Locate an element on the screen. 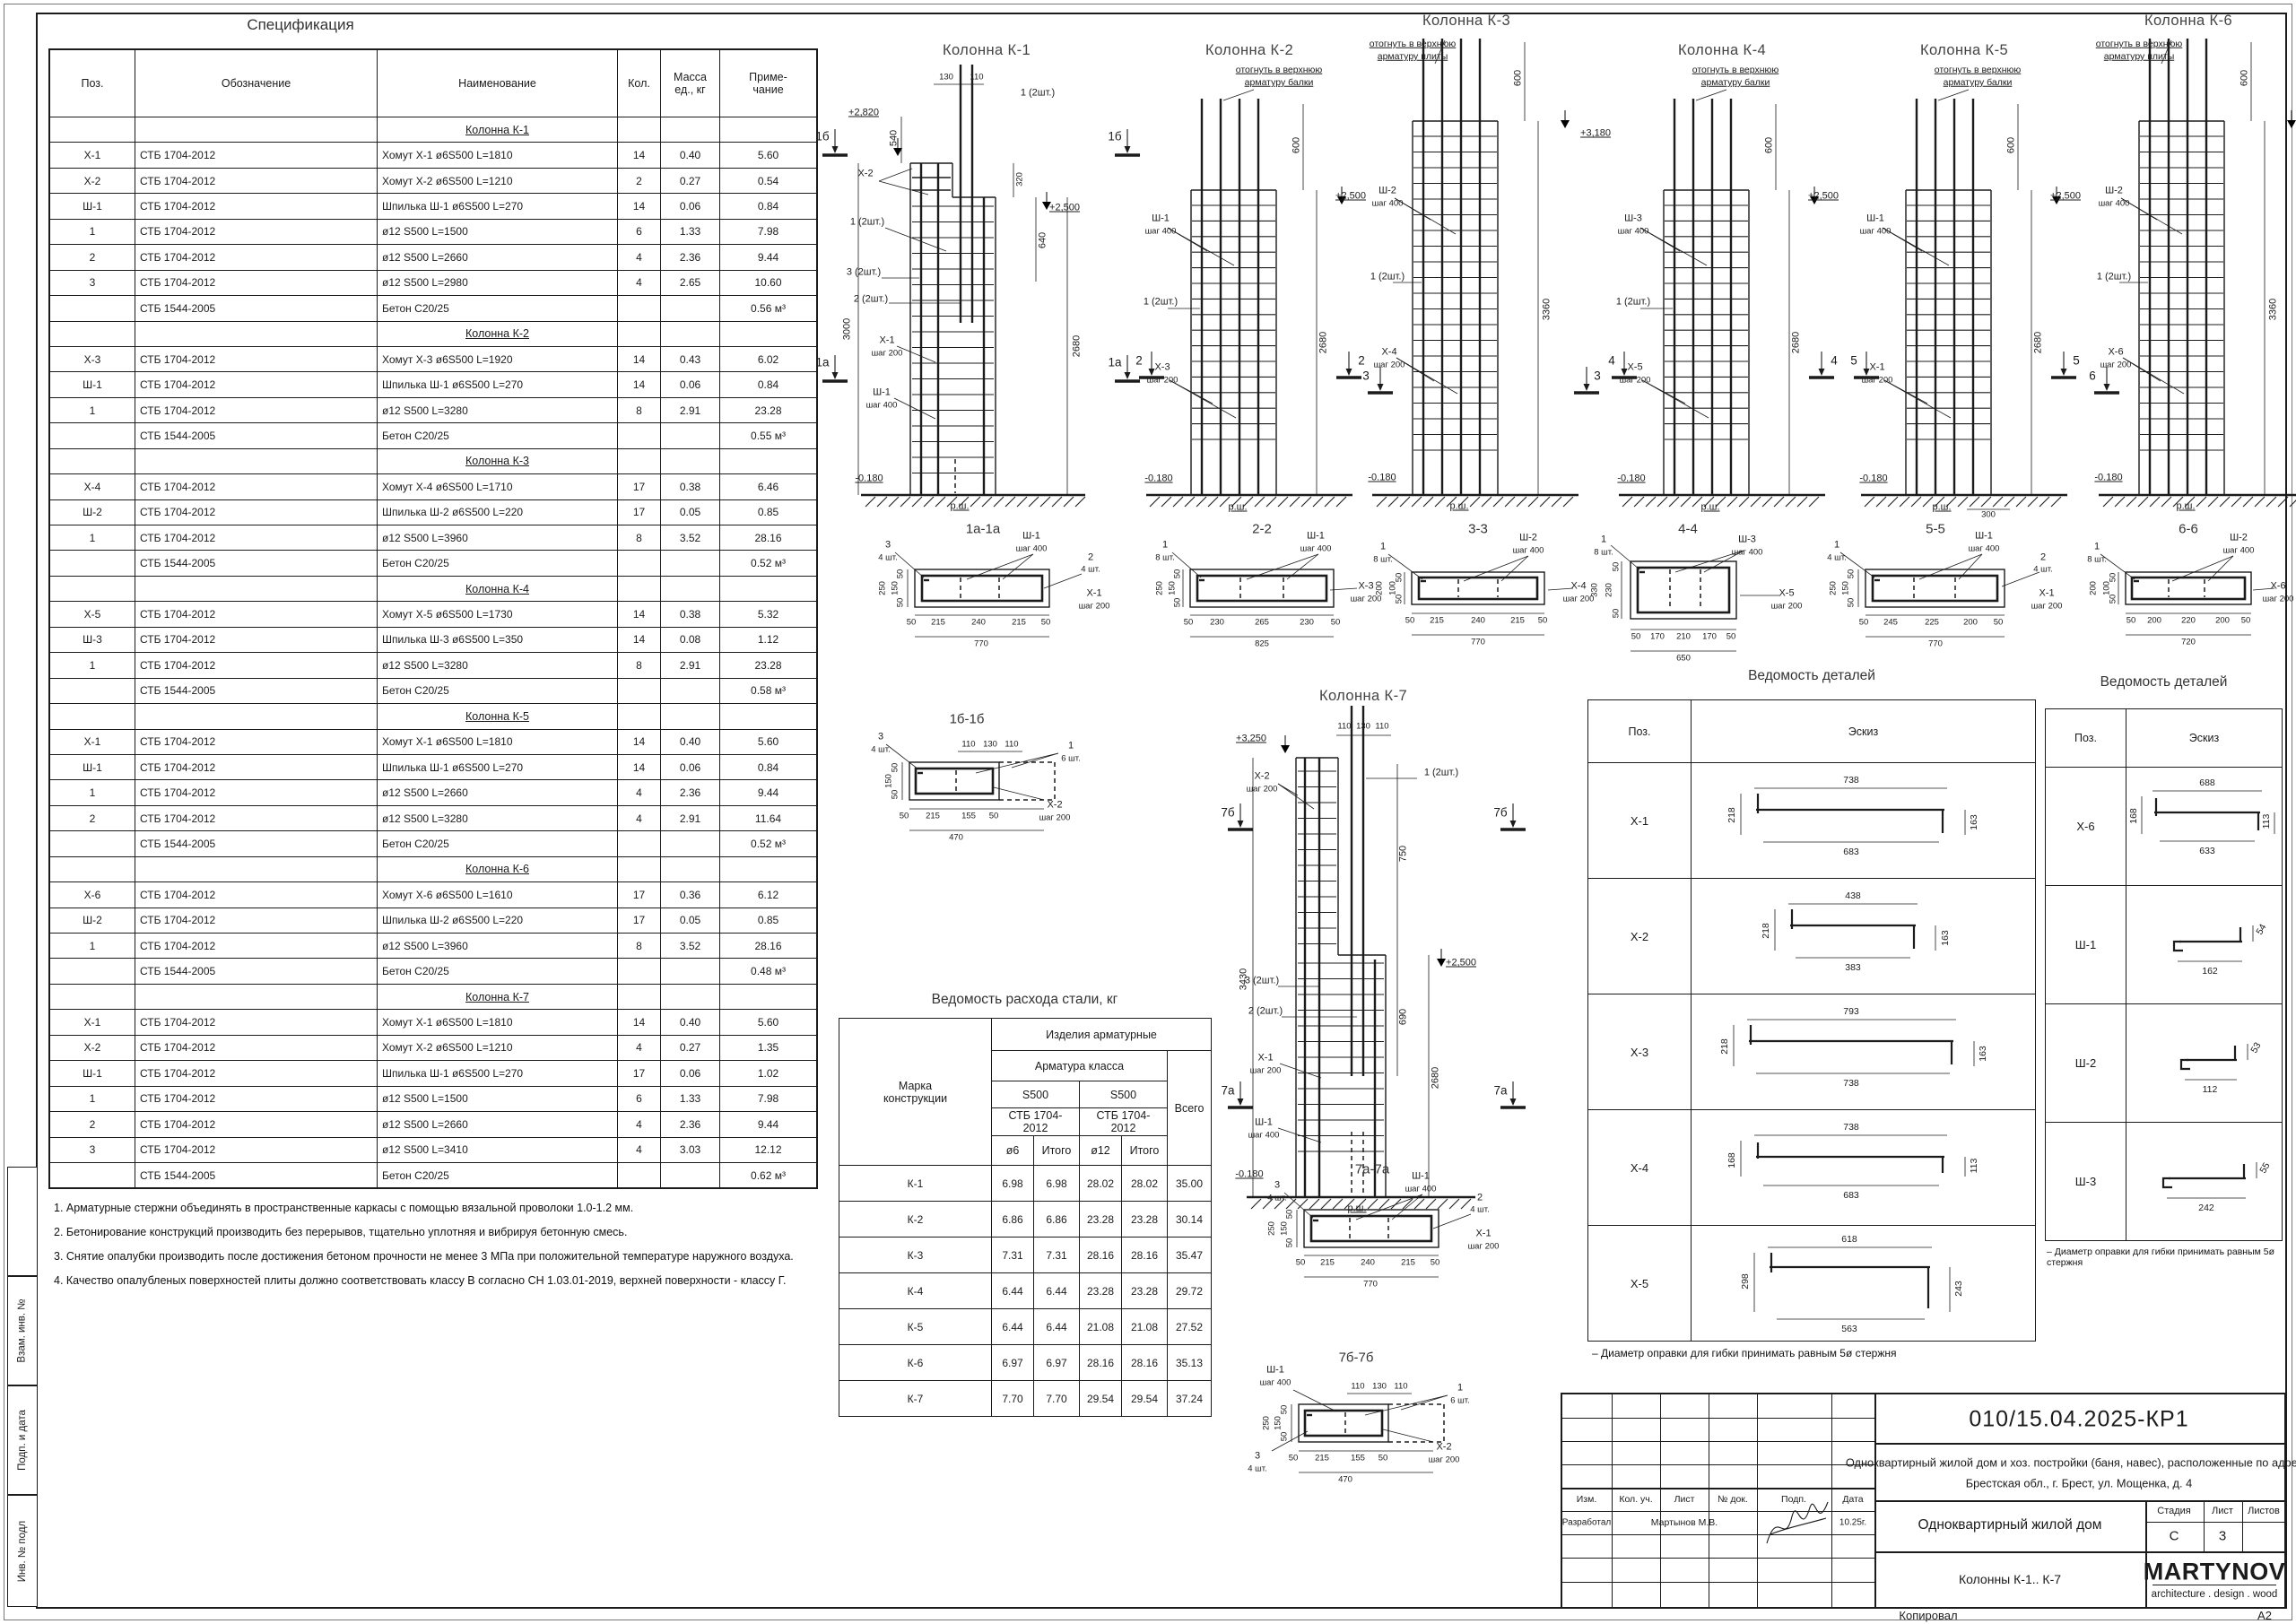 Image resolution: width=2296 pixels, height=1624 pixels. steel-cell: 21.08 is located at coordinates (1144, 1326).